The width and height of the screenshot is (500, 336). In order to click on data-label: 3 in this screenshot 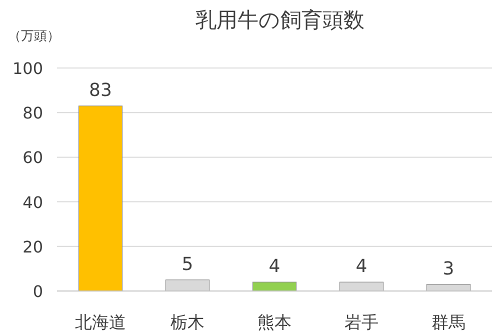, I will do `click(448, 269)`.